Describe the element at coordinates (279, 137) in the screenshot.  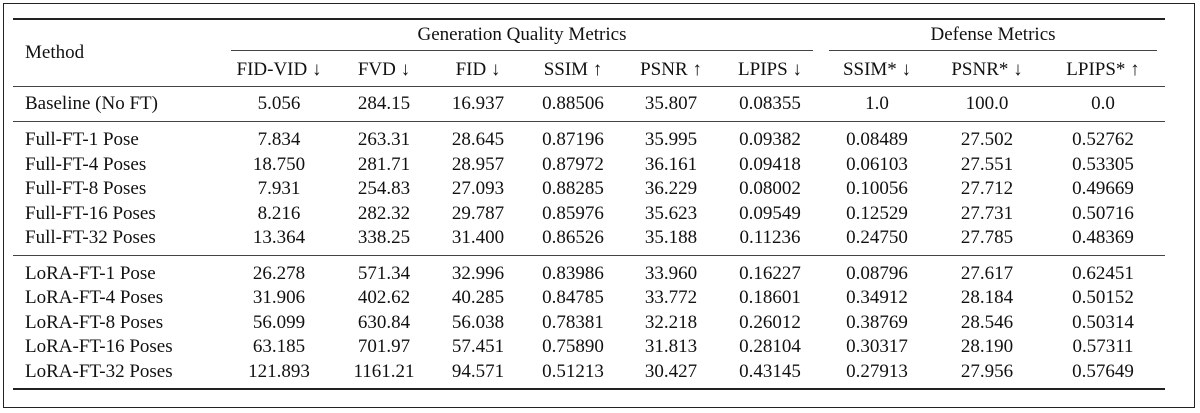
I see `value-cell: 7.834` at that location.